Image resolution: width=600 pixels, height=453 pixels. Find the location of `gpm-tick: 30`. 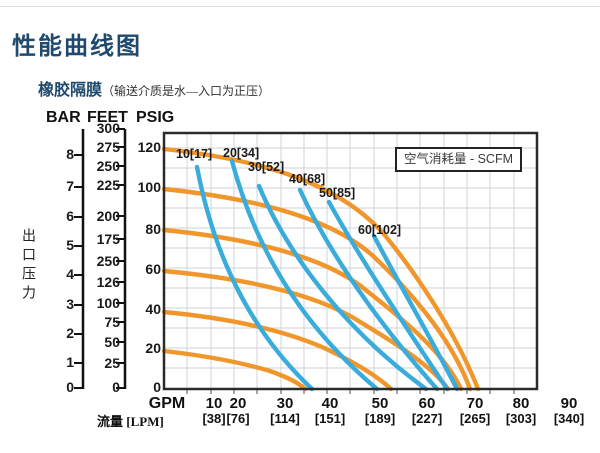

gpm-tick: 30 is located at coordinates (285, 403).